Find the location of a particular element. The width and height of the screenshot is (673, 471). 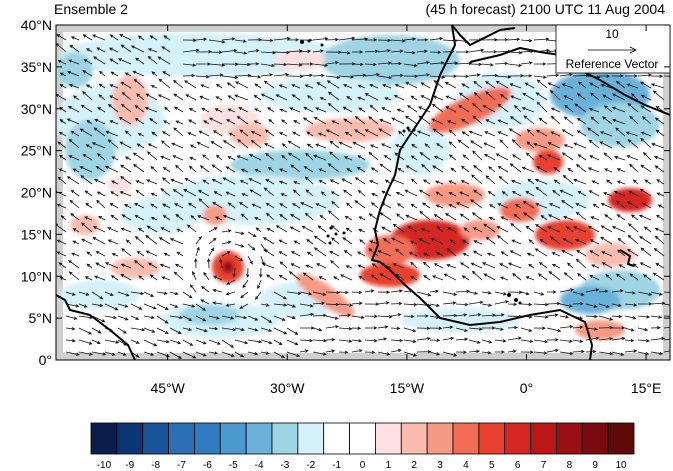

colorbar-swatch is located at coordinates (388, 438).